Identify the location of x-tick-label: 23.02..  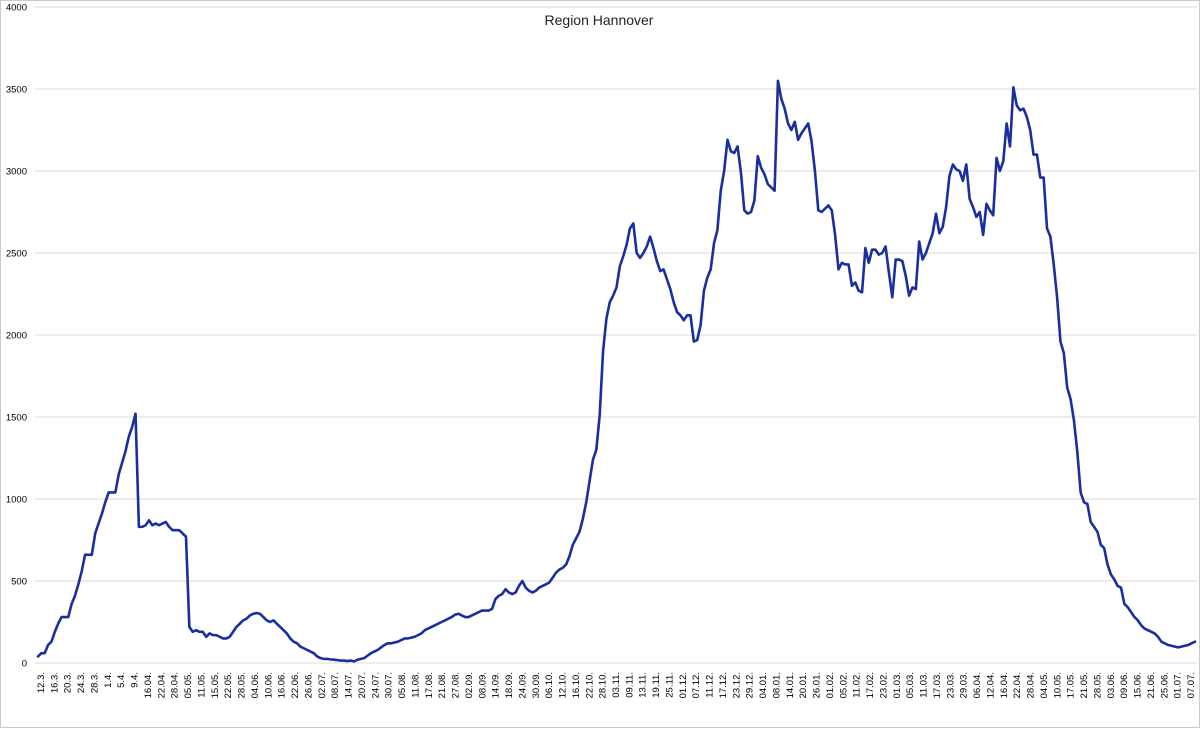
(883, 685).